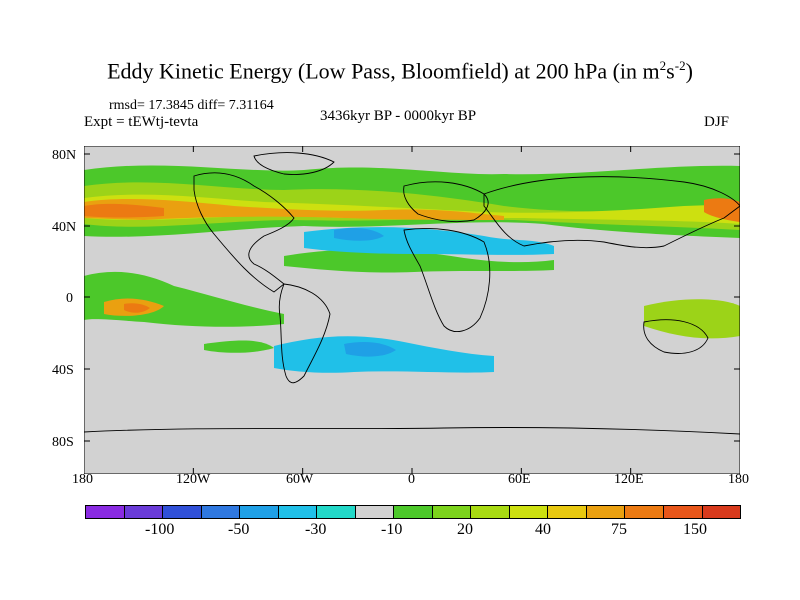 The image size is (800, 600). I want to click on australia-coast, so click(676, 336).